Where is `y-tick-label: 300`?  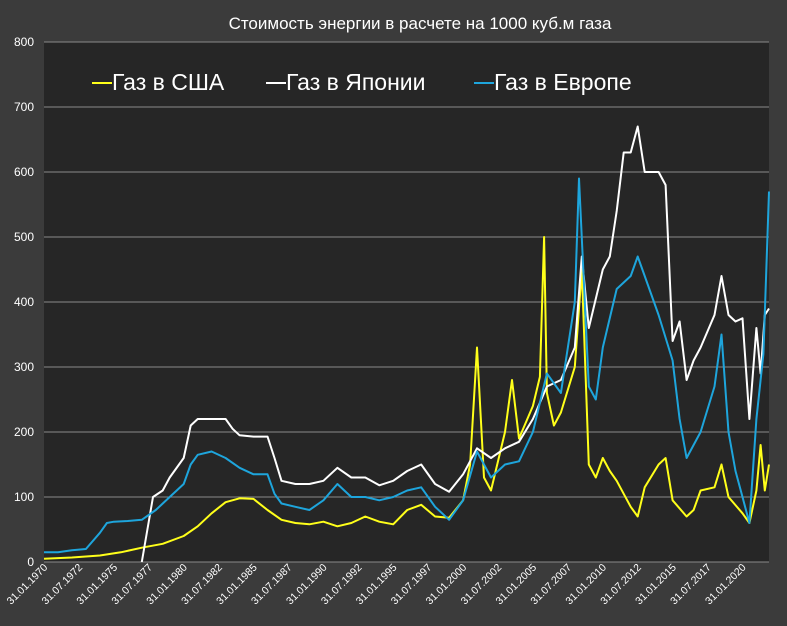 y-tick-label: 300 is located at coordinates (24, 367).